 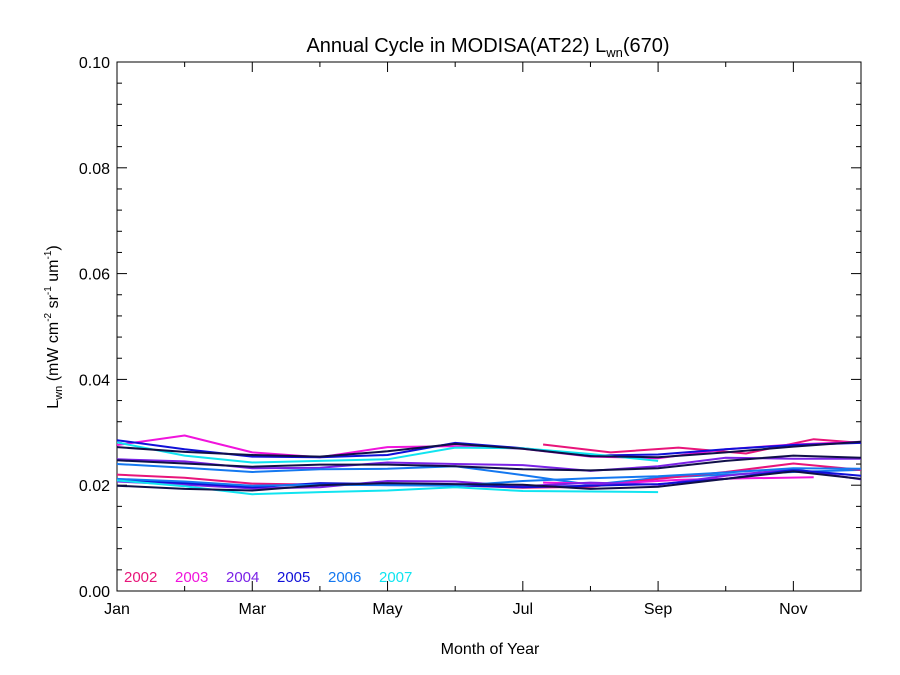 I want to click on x-tick-label: Jul, so click(x=523, y=609).